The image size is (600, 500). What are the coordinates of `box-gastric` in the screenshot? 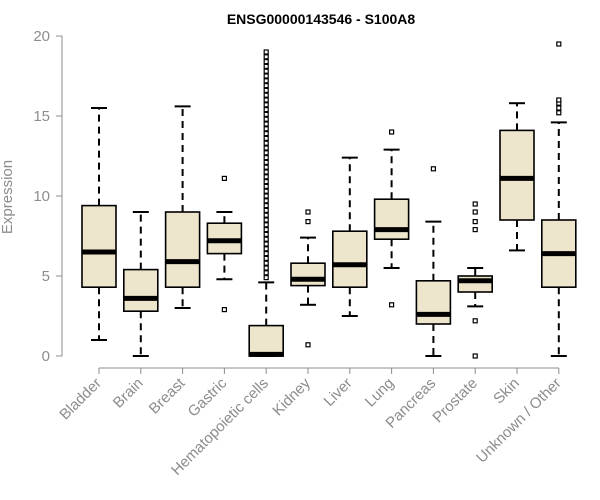 It's located at (224, 244).